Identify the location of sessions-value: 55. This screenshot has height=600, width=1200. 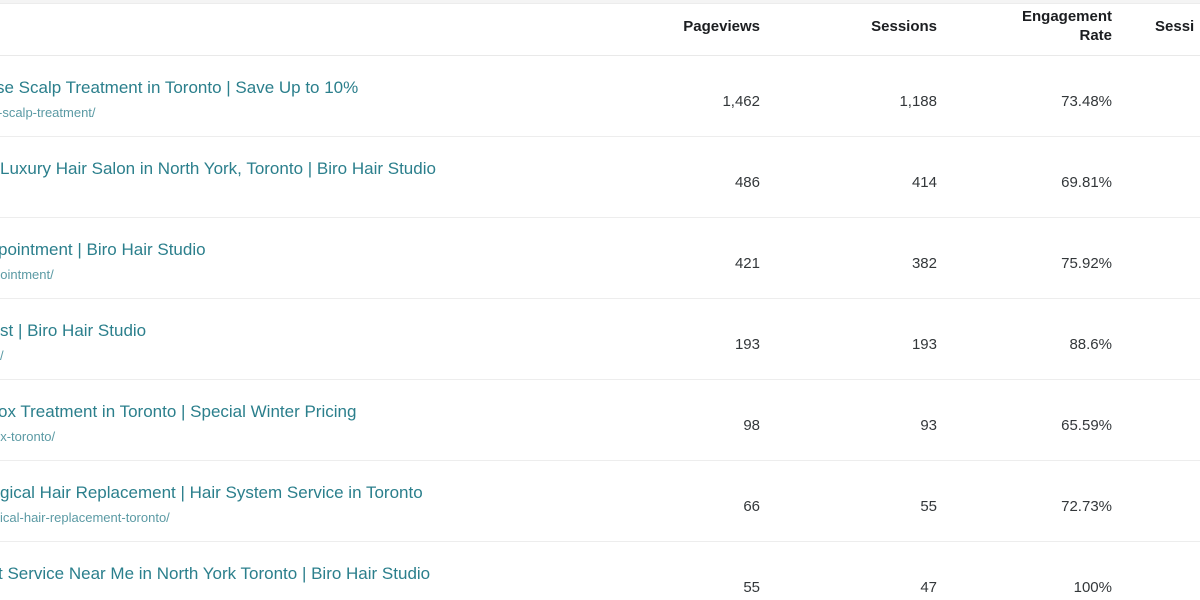
(928, 506).